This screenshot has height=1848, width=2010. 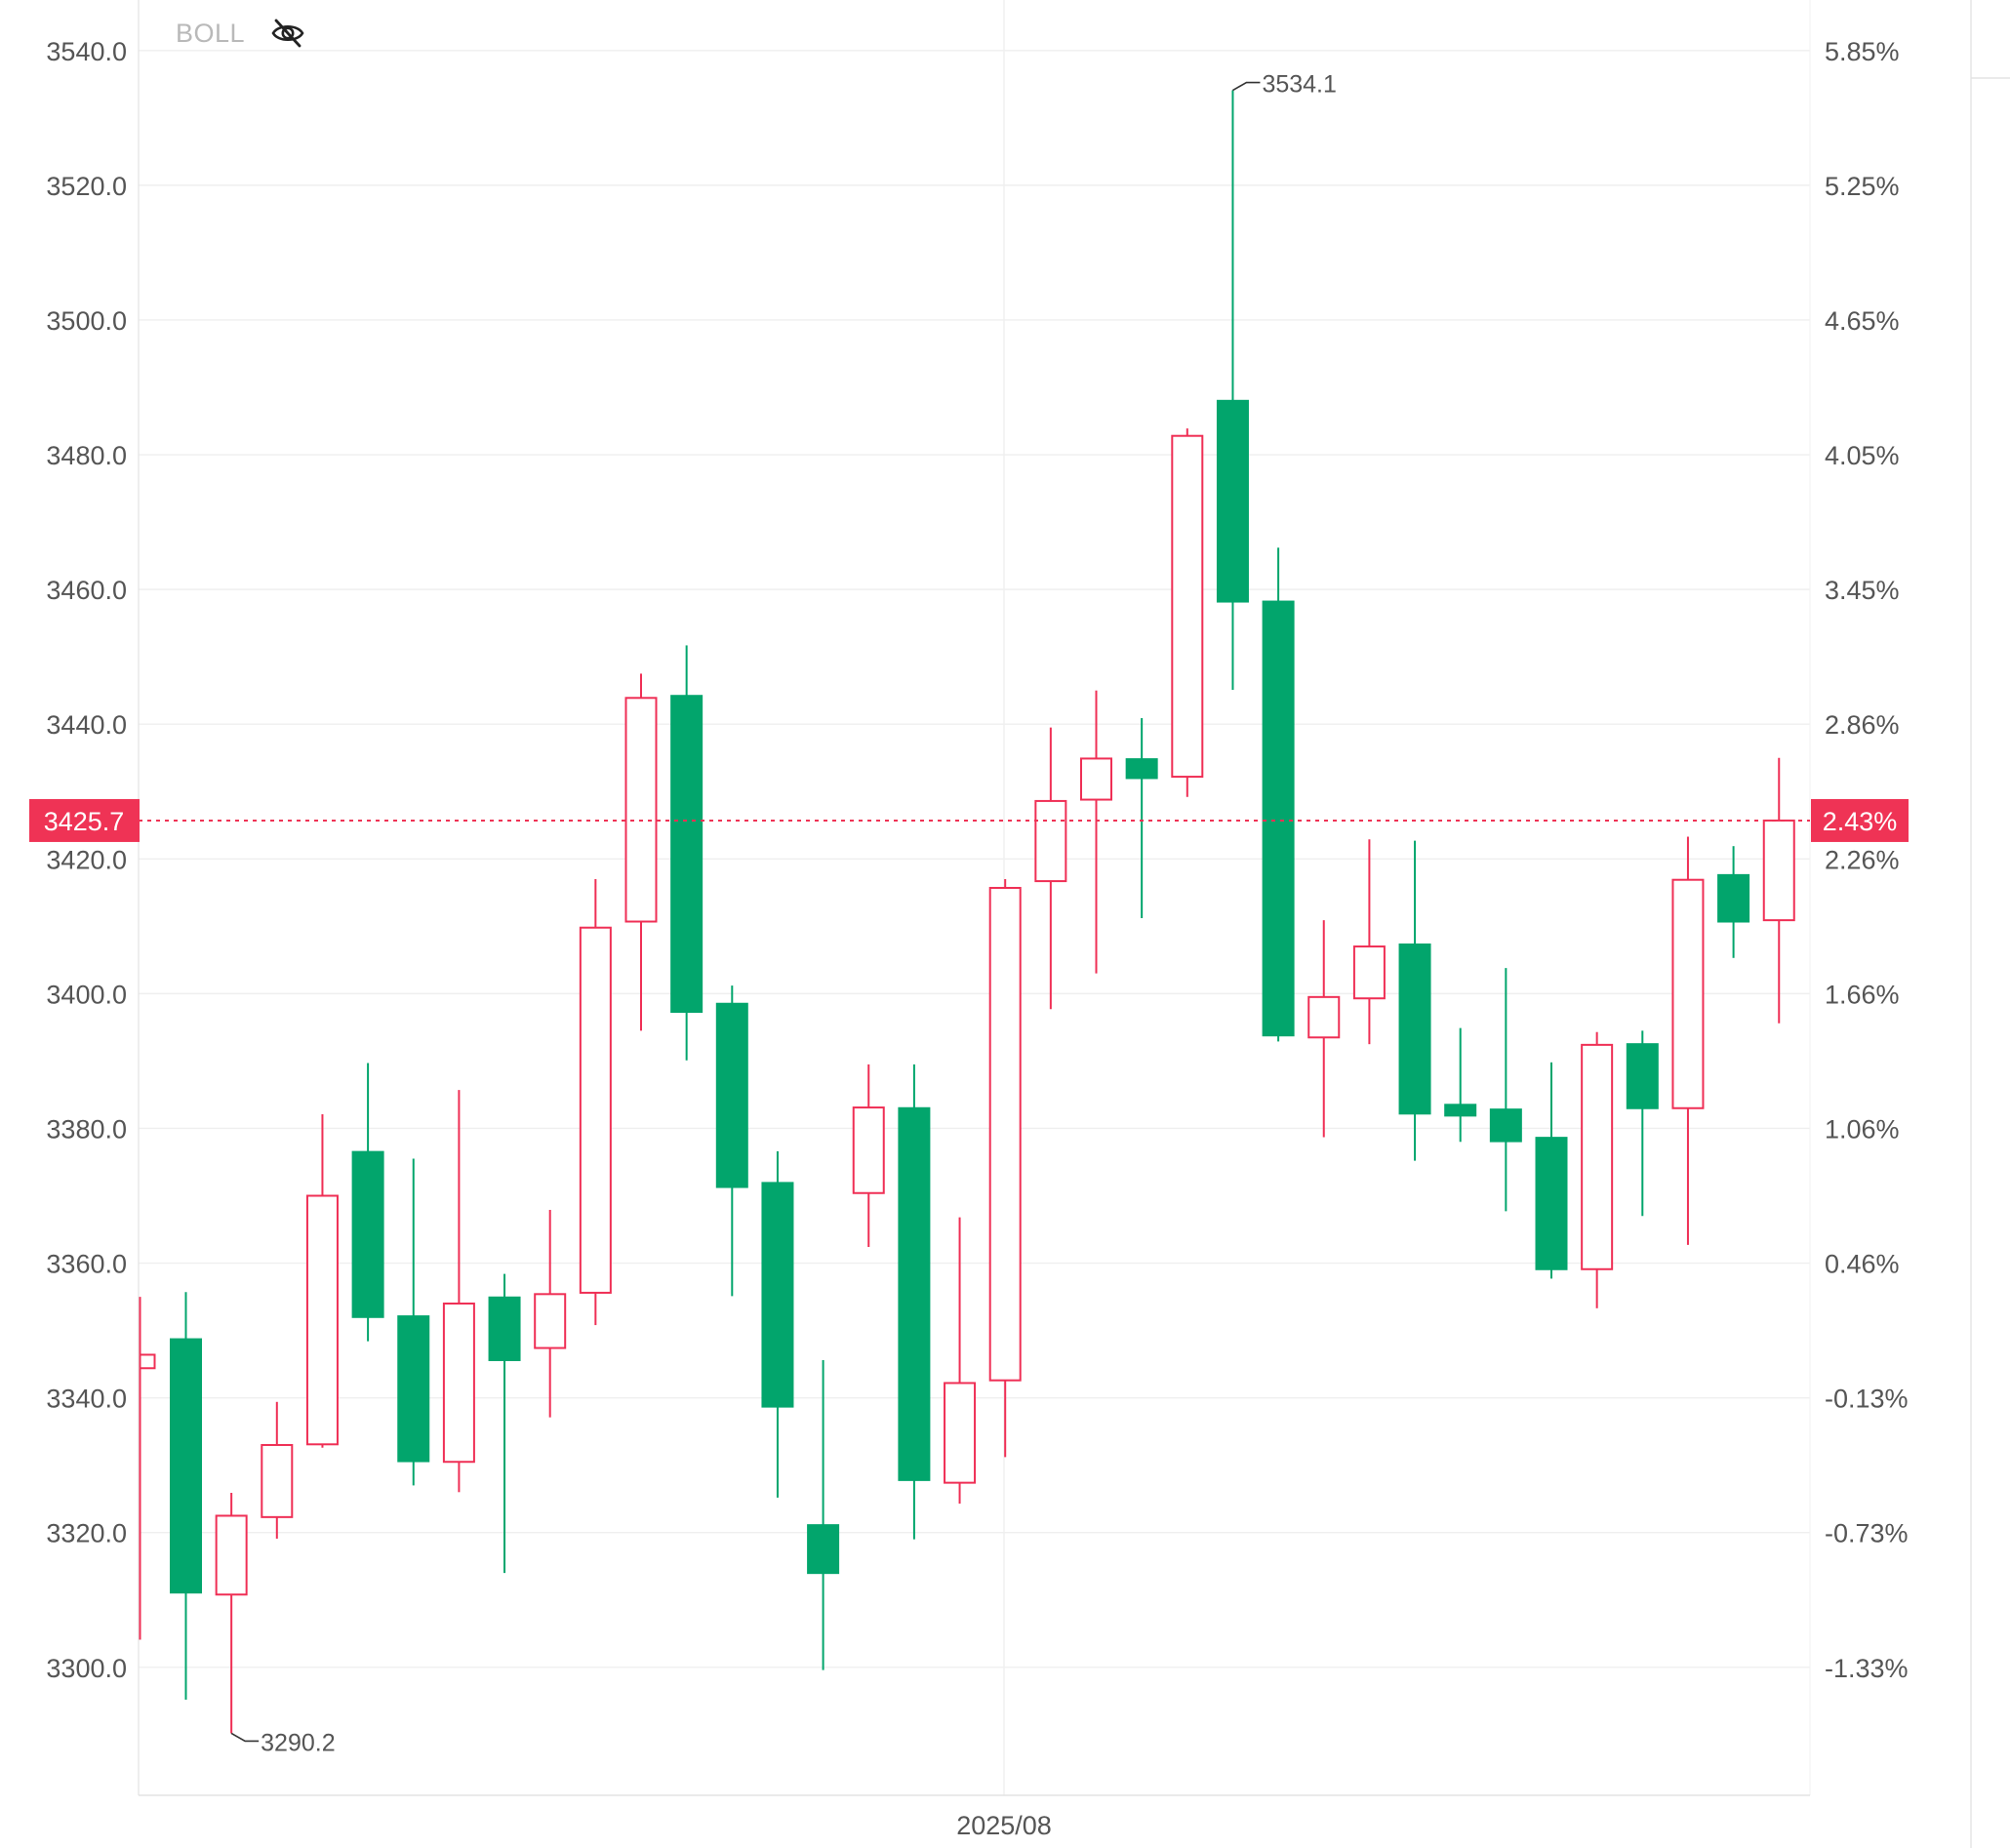 What do you see at coordinates (86, 52) in the screenshot?
I see `y-tick-label-left: 3540.0` at bounding box center [86, 52].